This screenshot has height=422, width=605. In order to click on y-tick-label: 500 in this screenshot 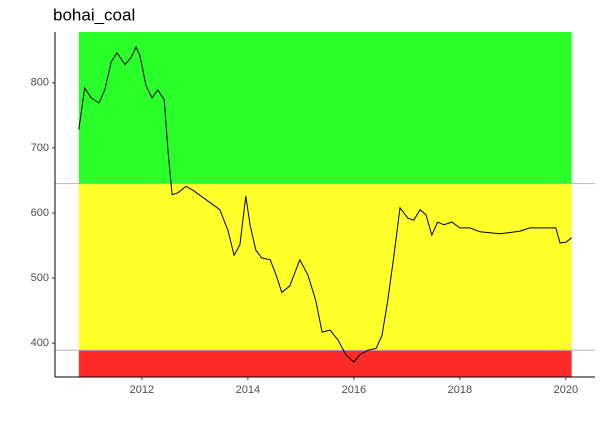, I will do `click(40, 278)`.